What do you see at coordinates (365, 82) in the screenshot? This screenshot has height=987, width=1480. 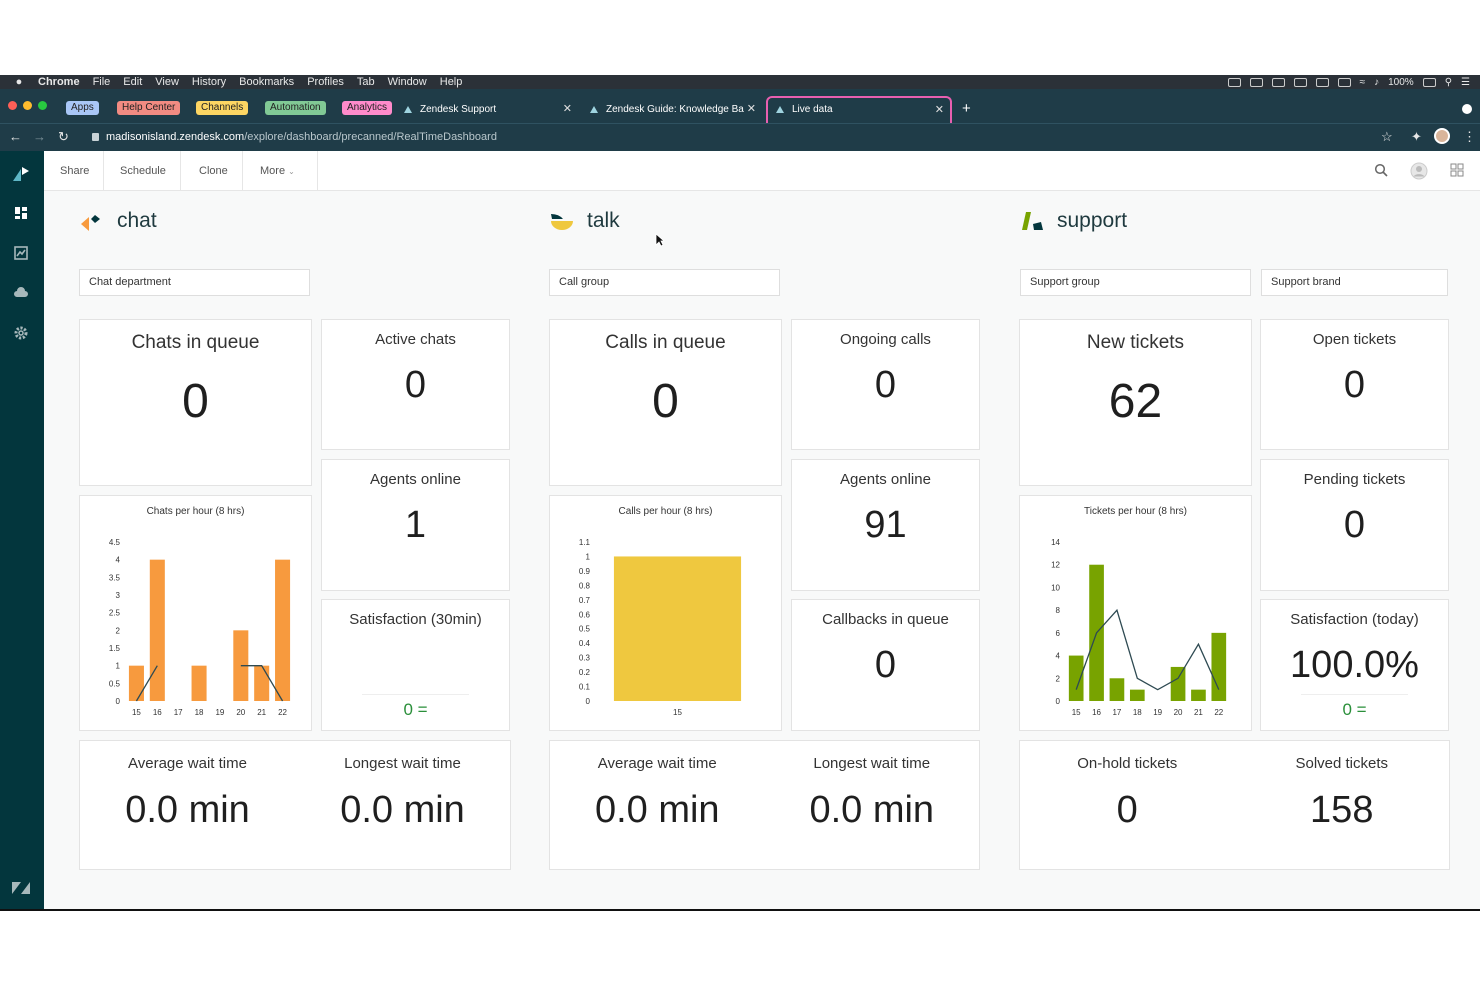 I see `menu-tab: Tab` at bounding box center [365, 82].